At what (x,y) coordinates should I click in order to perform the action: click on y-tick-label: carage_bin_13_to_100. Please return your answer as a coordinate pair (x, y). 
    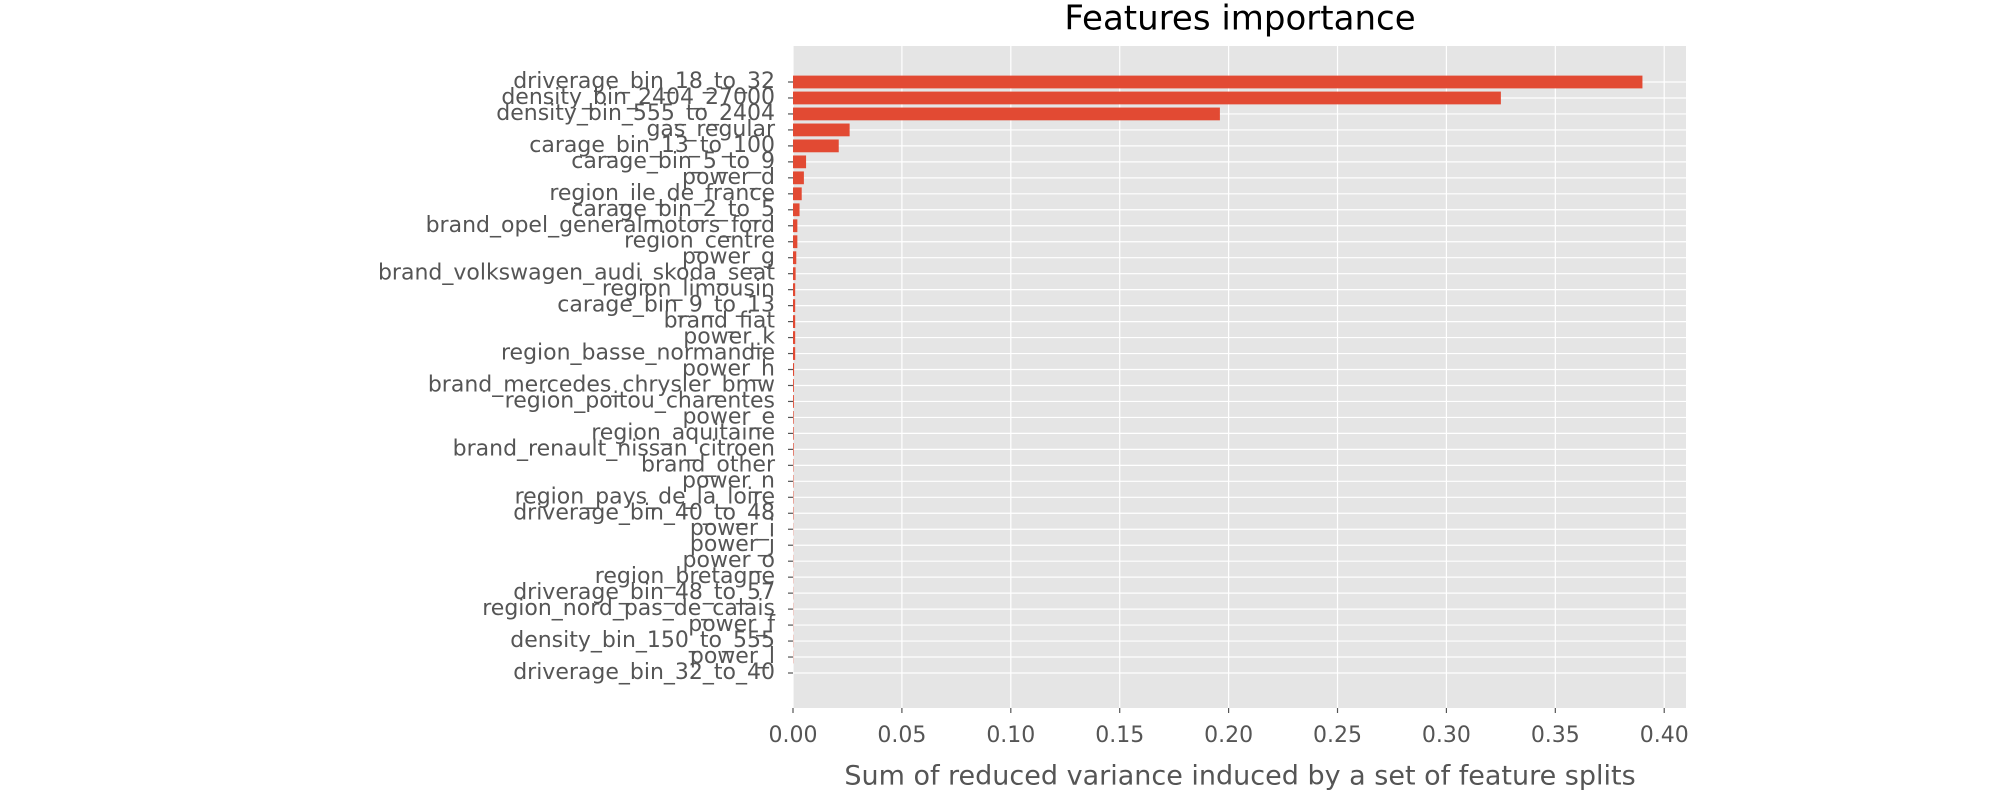
    Looking at the image, I should click on (652, 145).